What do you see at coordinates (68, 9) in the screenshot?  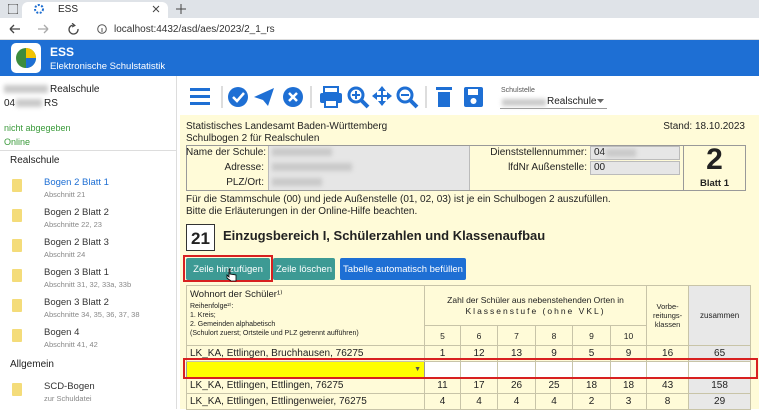 I see `tab-title: ESS` at bounding box center [68, 9].